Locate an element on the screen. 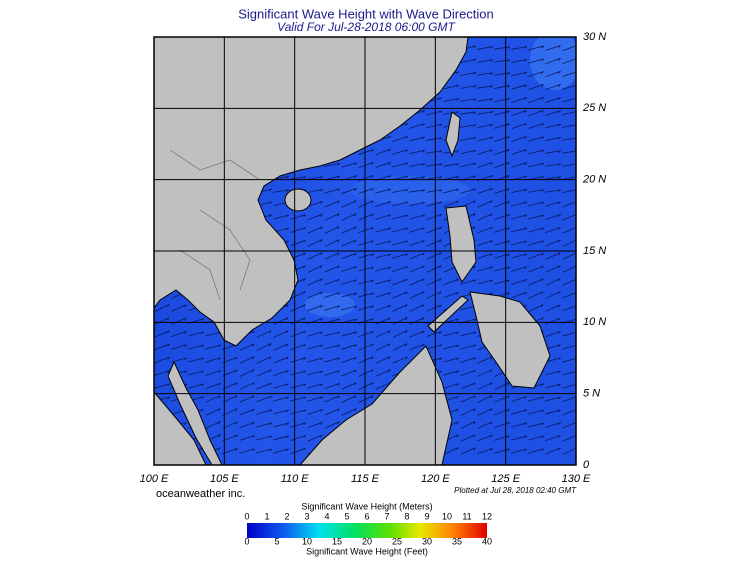 This screenshot has height=565, width=755. feet-tick: 40 is located at coordinates (487, 541).